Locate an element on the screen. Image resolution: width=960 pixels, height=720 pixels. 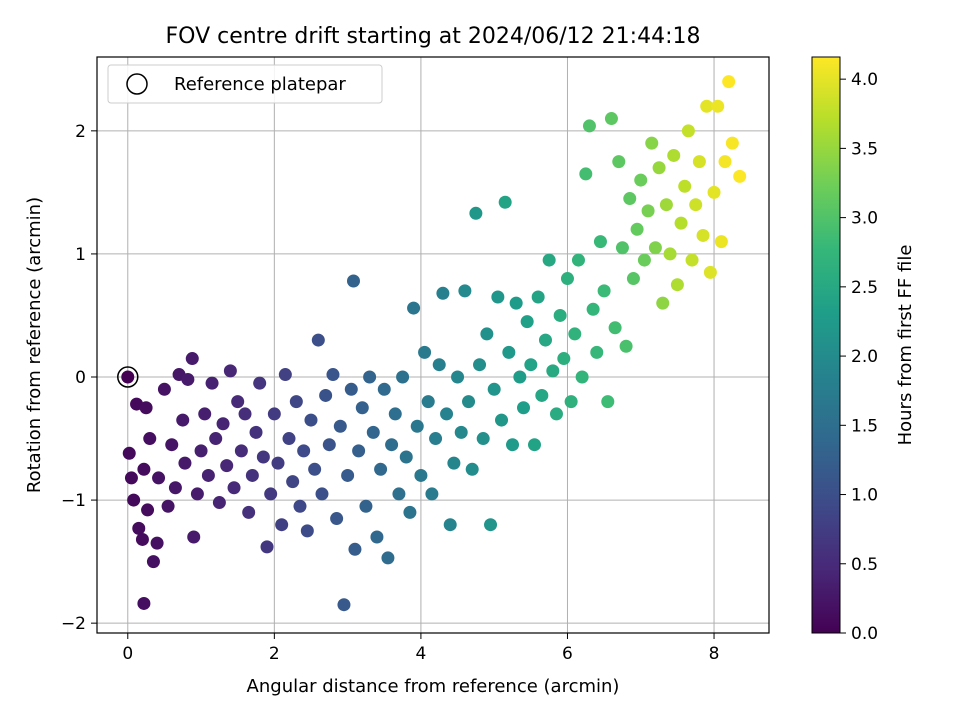
y-axis-ticks: −2 −1 0 1 2 is located at coordinates (79, 378).